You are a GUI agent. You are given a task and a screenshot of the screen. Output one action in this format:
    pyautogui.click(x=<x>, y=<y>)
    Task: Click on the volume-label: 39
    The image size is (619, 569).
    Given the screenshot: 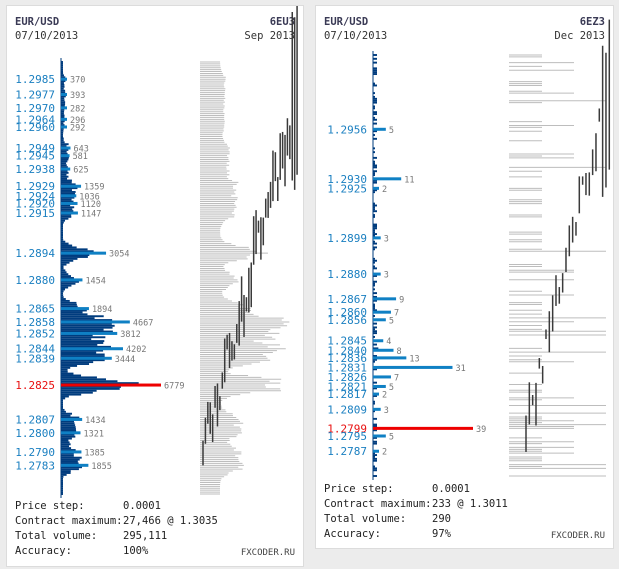 What is the action you would take?
    pyautogui.click(x=481, y=430)
    